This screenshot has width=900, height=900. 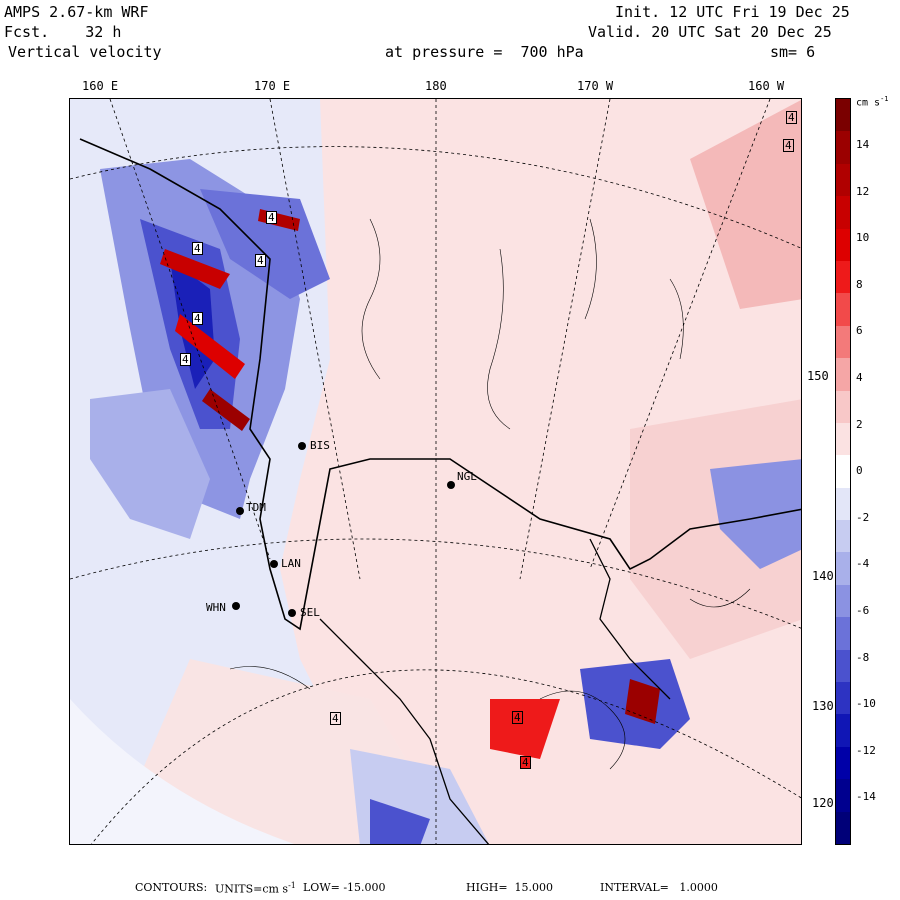 I want to click on colorbar, so click(x=843, y=471).